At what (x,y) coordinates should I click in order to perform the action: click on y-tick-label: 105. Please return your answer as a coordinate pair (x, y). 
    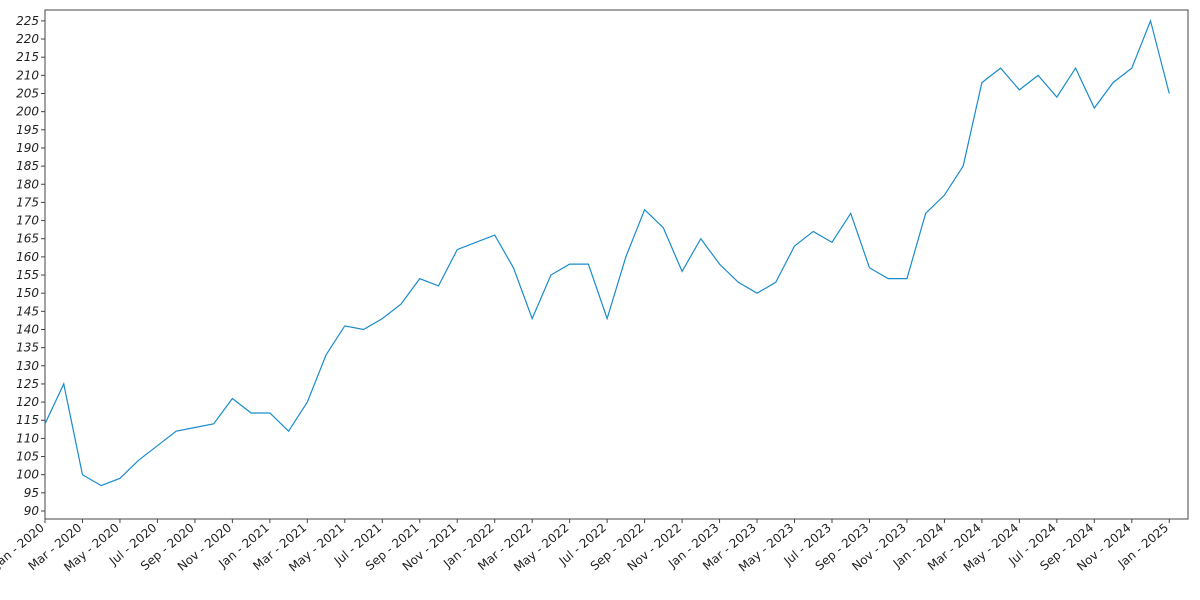
    Looking at the image, I should click on (27, 457).